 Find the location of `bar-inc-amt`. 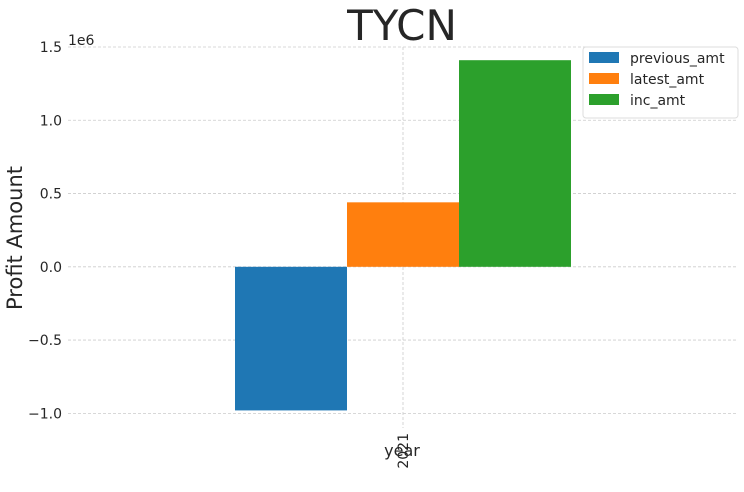

bar-inc-amt is located at coordinates (515, 163).